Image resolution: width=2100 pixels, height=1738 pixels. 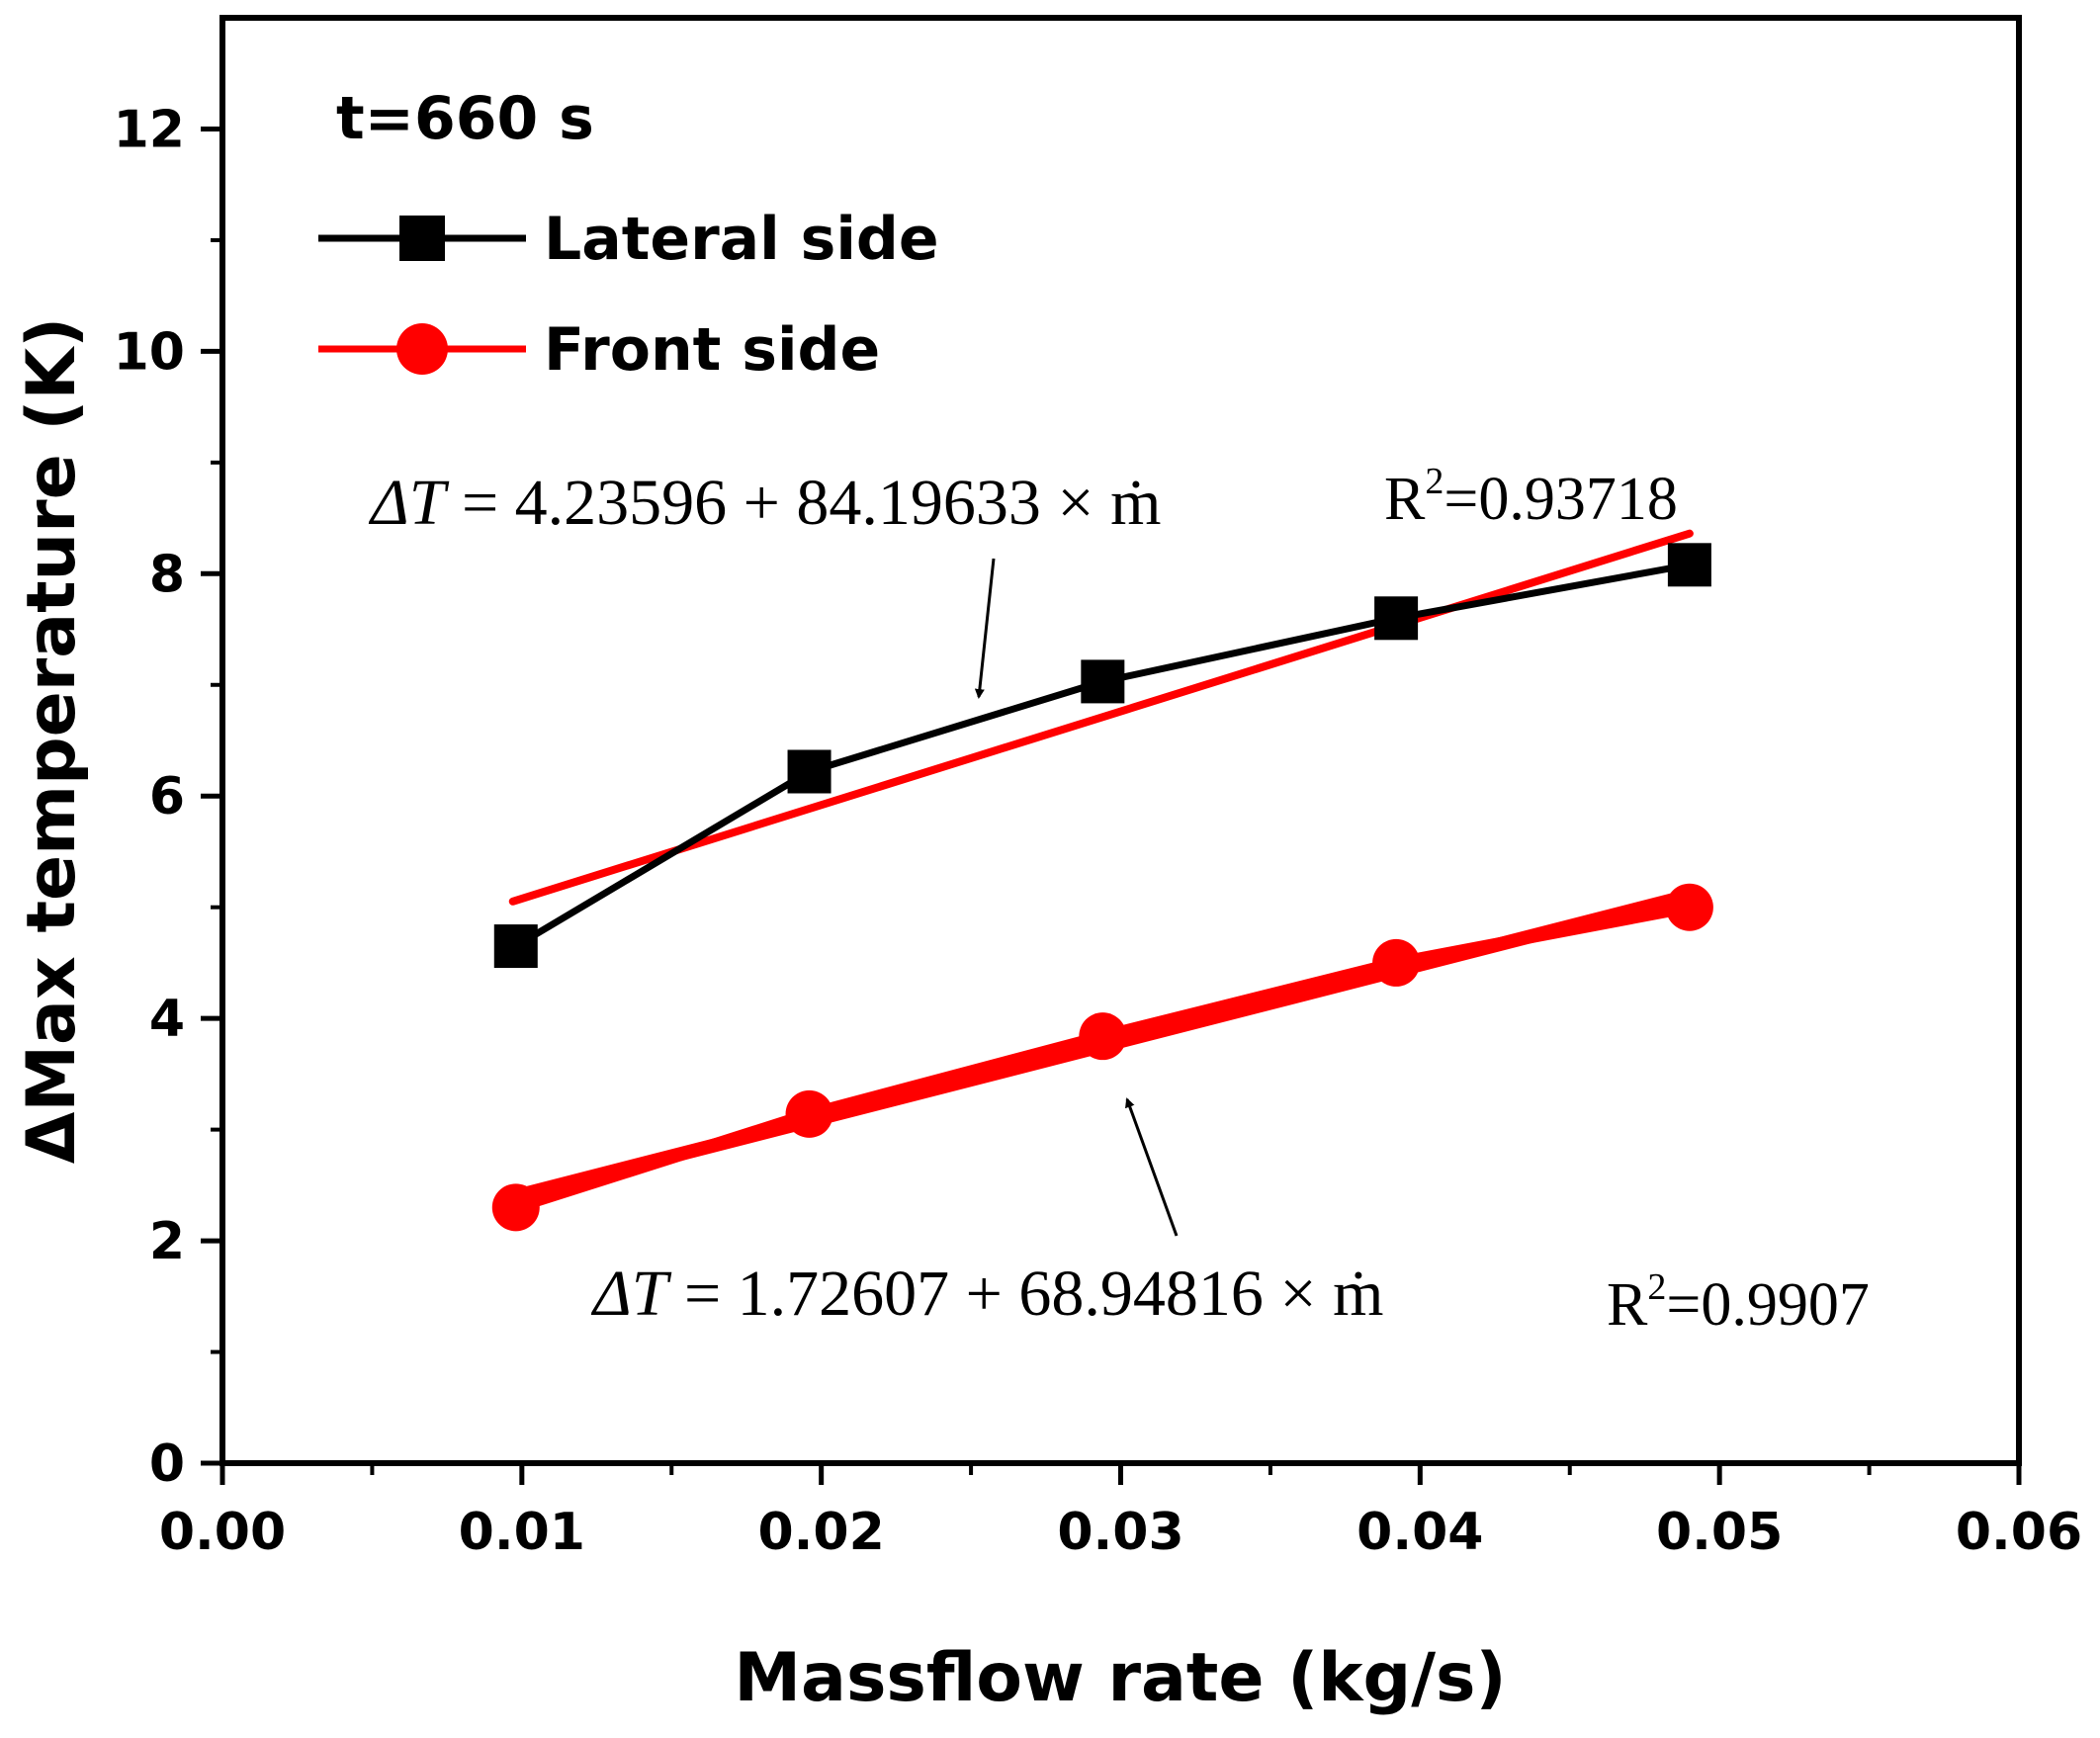 I want to click on y-axis-title: ΔMax temperature (K), so click(x=52, y=741).